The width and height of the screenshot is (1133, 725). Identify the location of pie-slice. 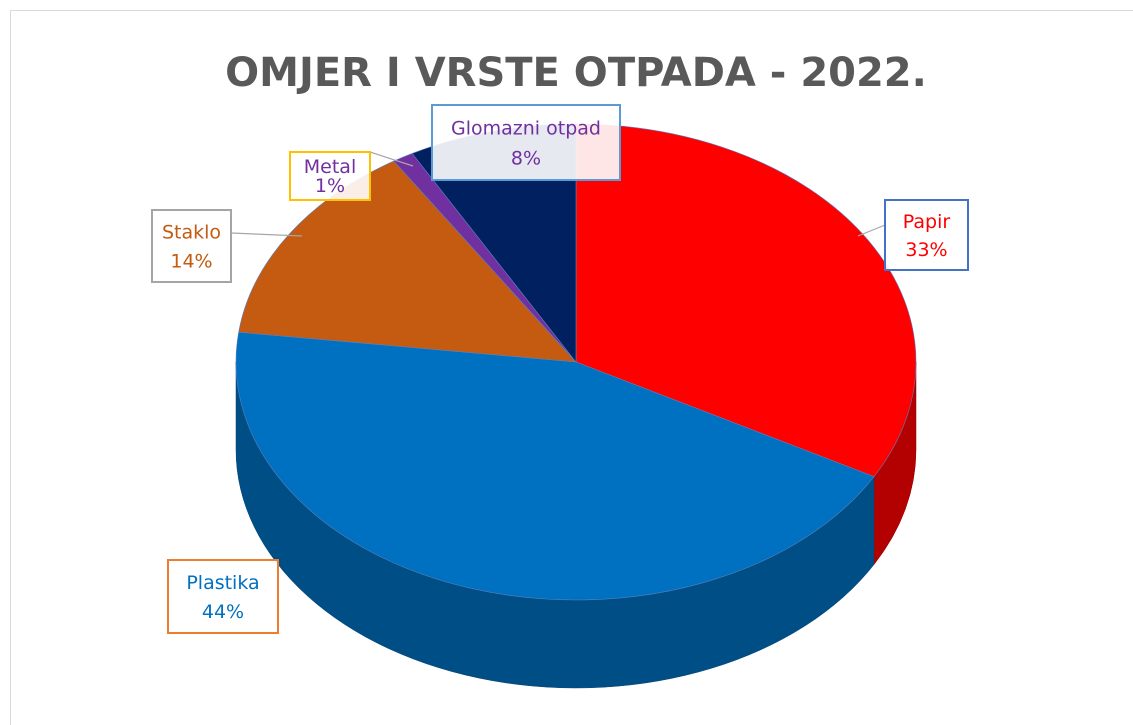
(746, 300).